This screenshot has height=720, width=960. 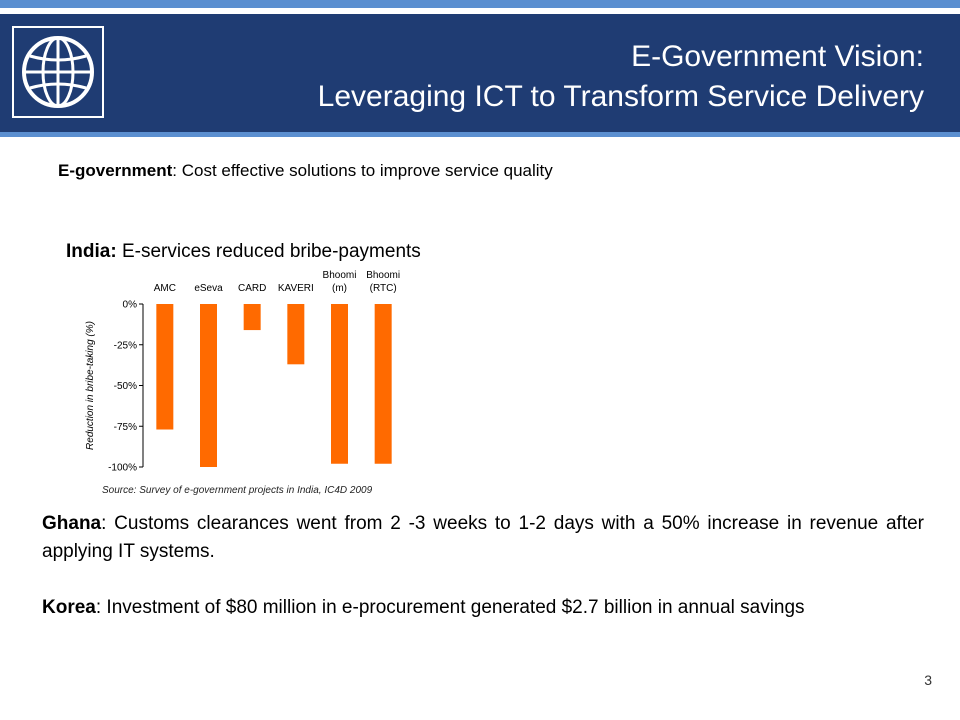 I want to click on y-tick-label: -75%, so click(x=125, y=427).